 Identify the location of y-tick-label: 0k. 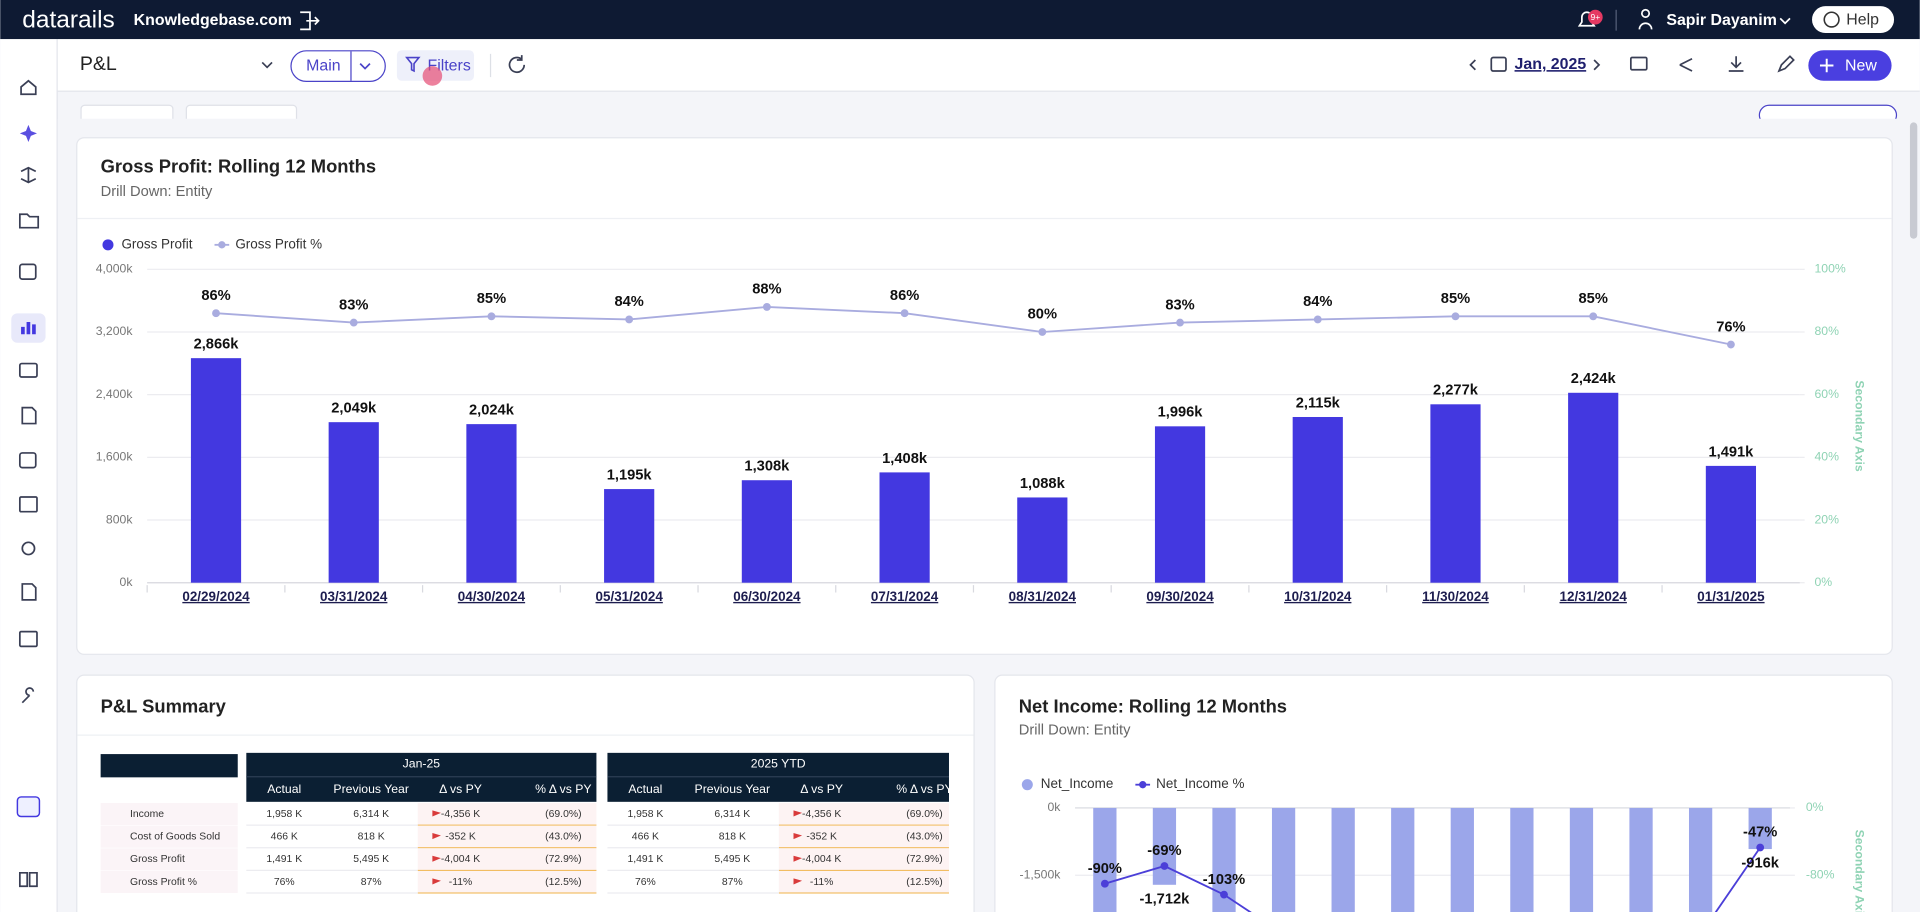
(127, 582).